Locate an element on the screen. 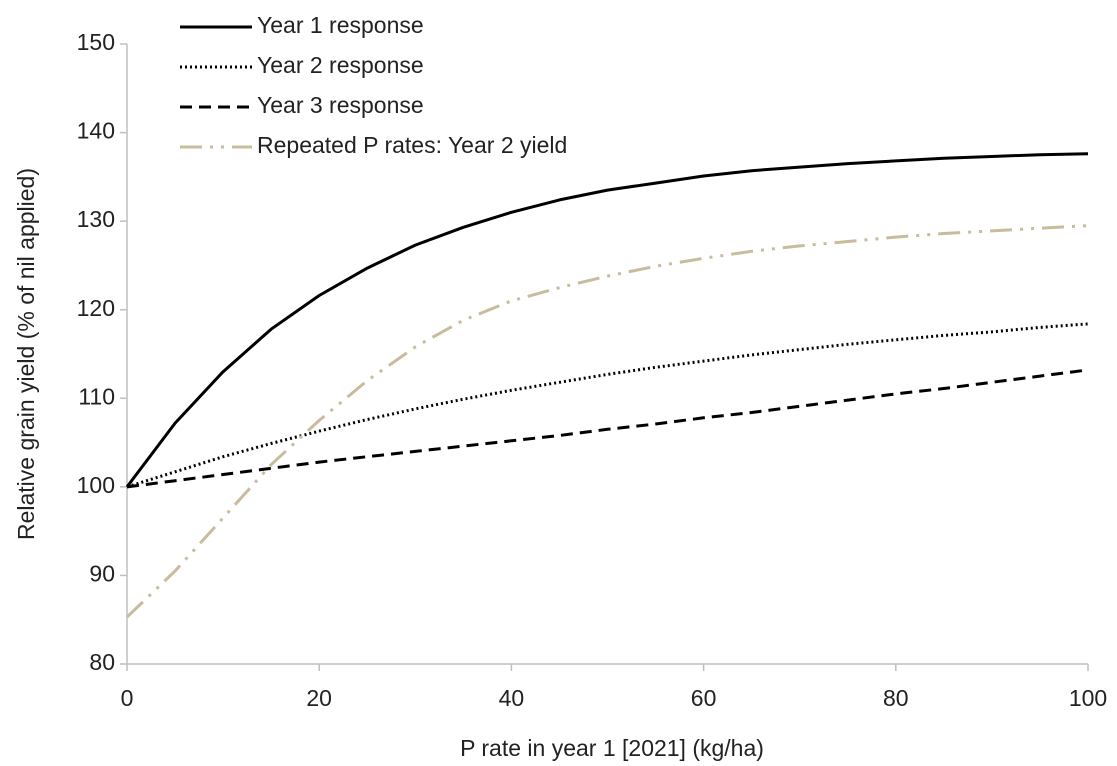 This screenshot has width=1117, height=766. y-tick-label: 150 is located at coordinates (96, 42).